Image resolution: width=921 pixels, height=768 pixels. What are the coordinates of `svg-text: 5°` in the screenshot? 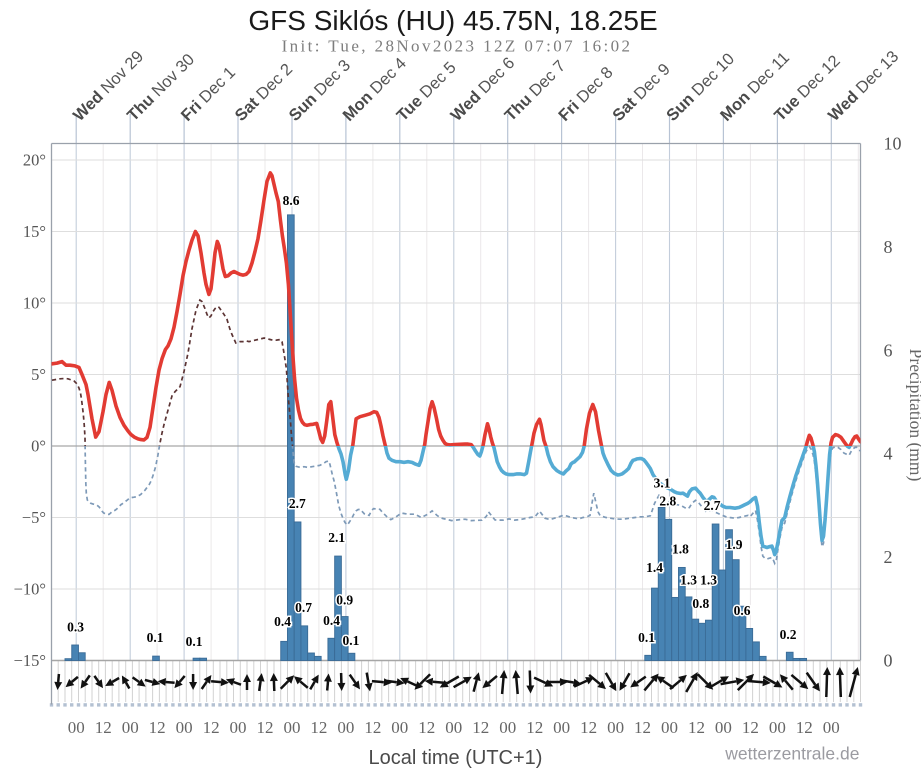 It's located at (38, 374).